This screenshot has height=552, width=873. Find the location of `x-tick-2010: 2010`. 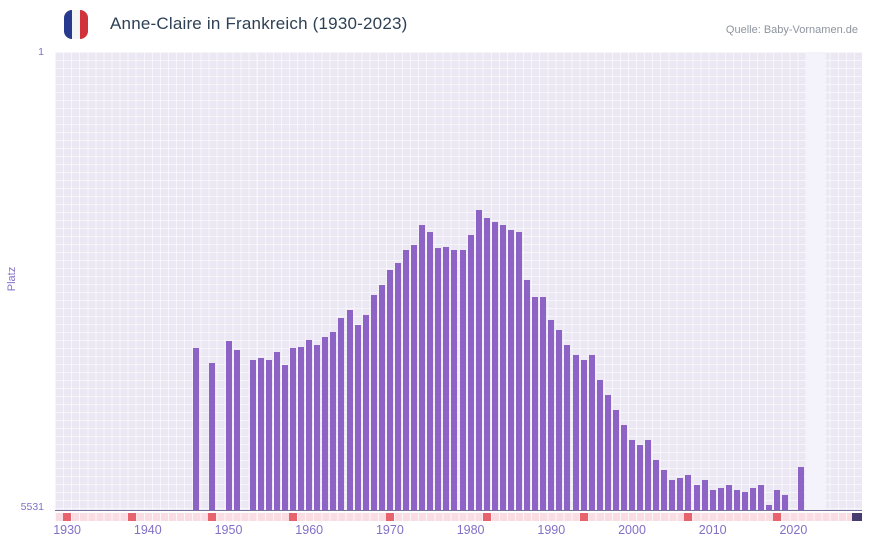

x-tick-2010: 2010 is located at coordinates (712, 530).